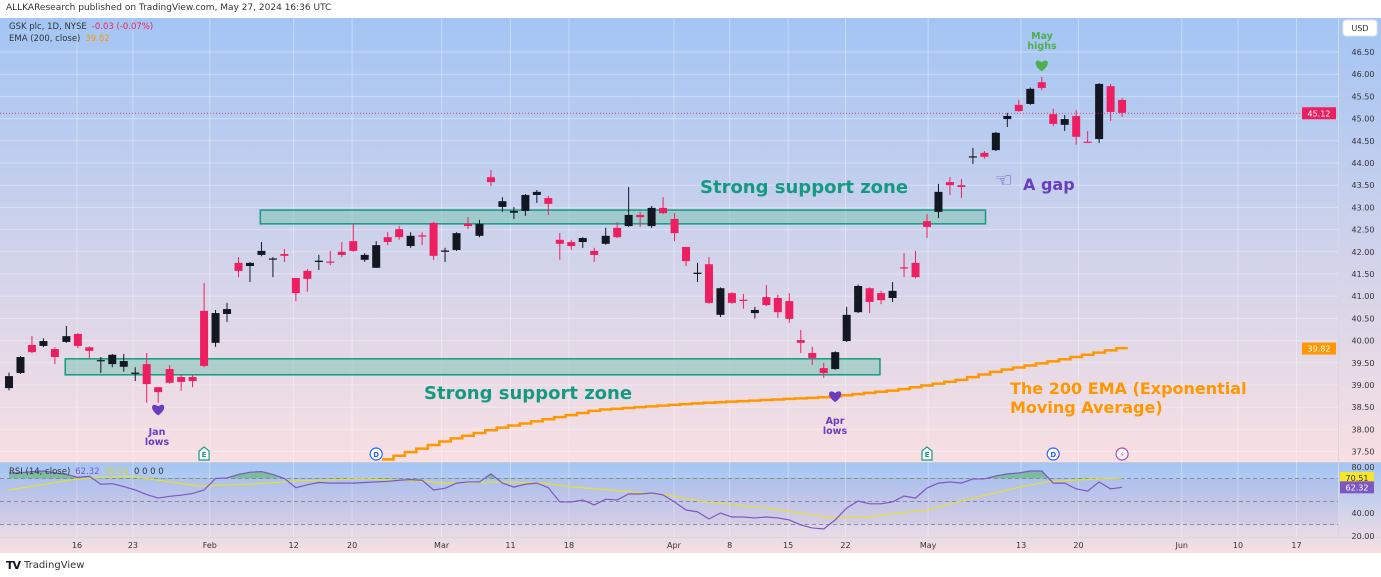 The height and width of the screenshot is (577, 1381). I want to click on date-tick-label: 17, so click(1296, 545).